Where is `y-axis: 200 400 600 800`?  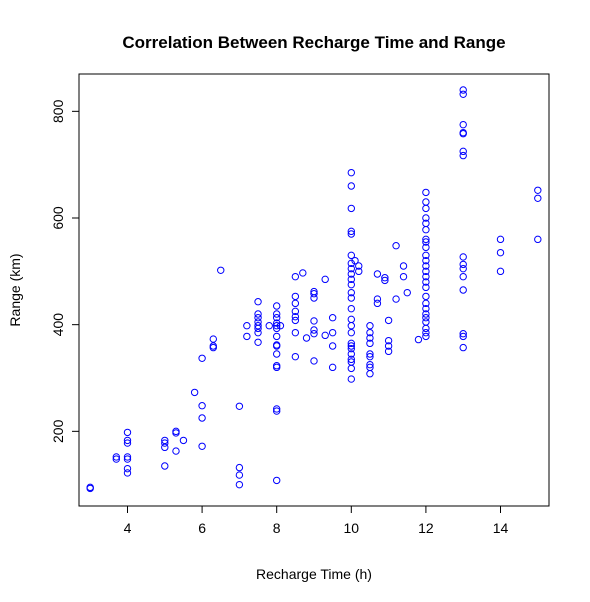 y-axis: 200 400 600 800 is located at coordinates (65, 271).